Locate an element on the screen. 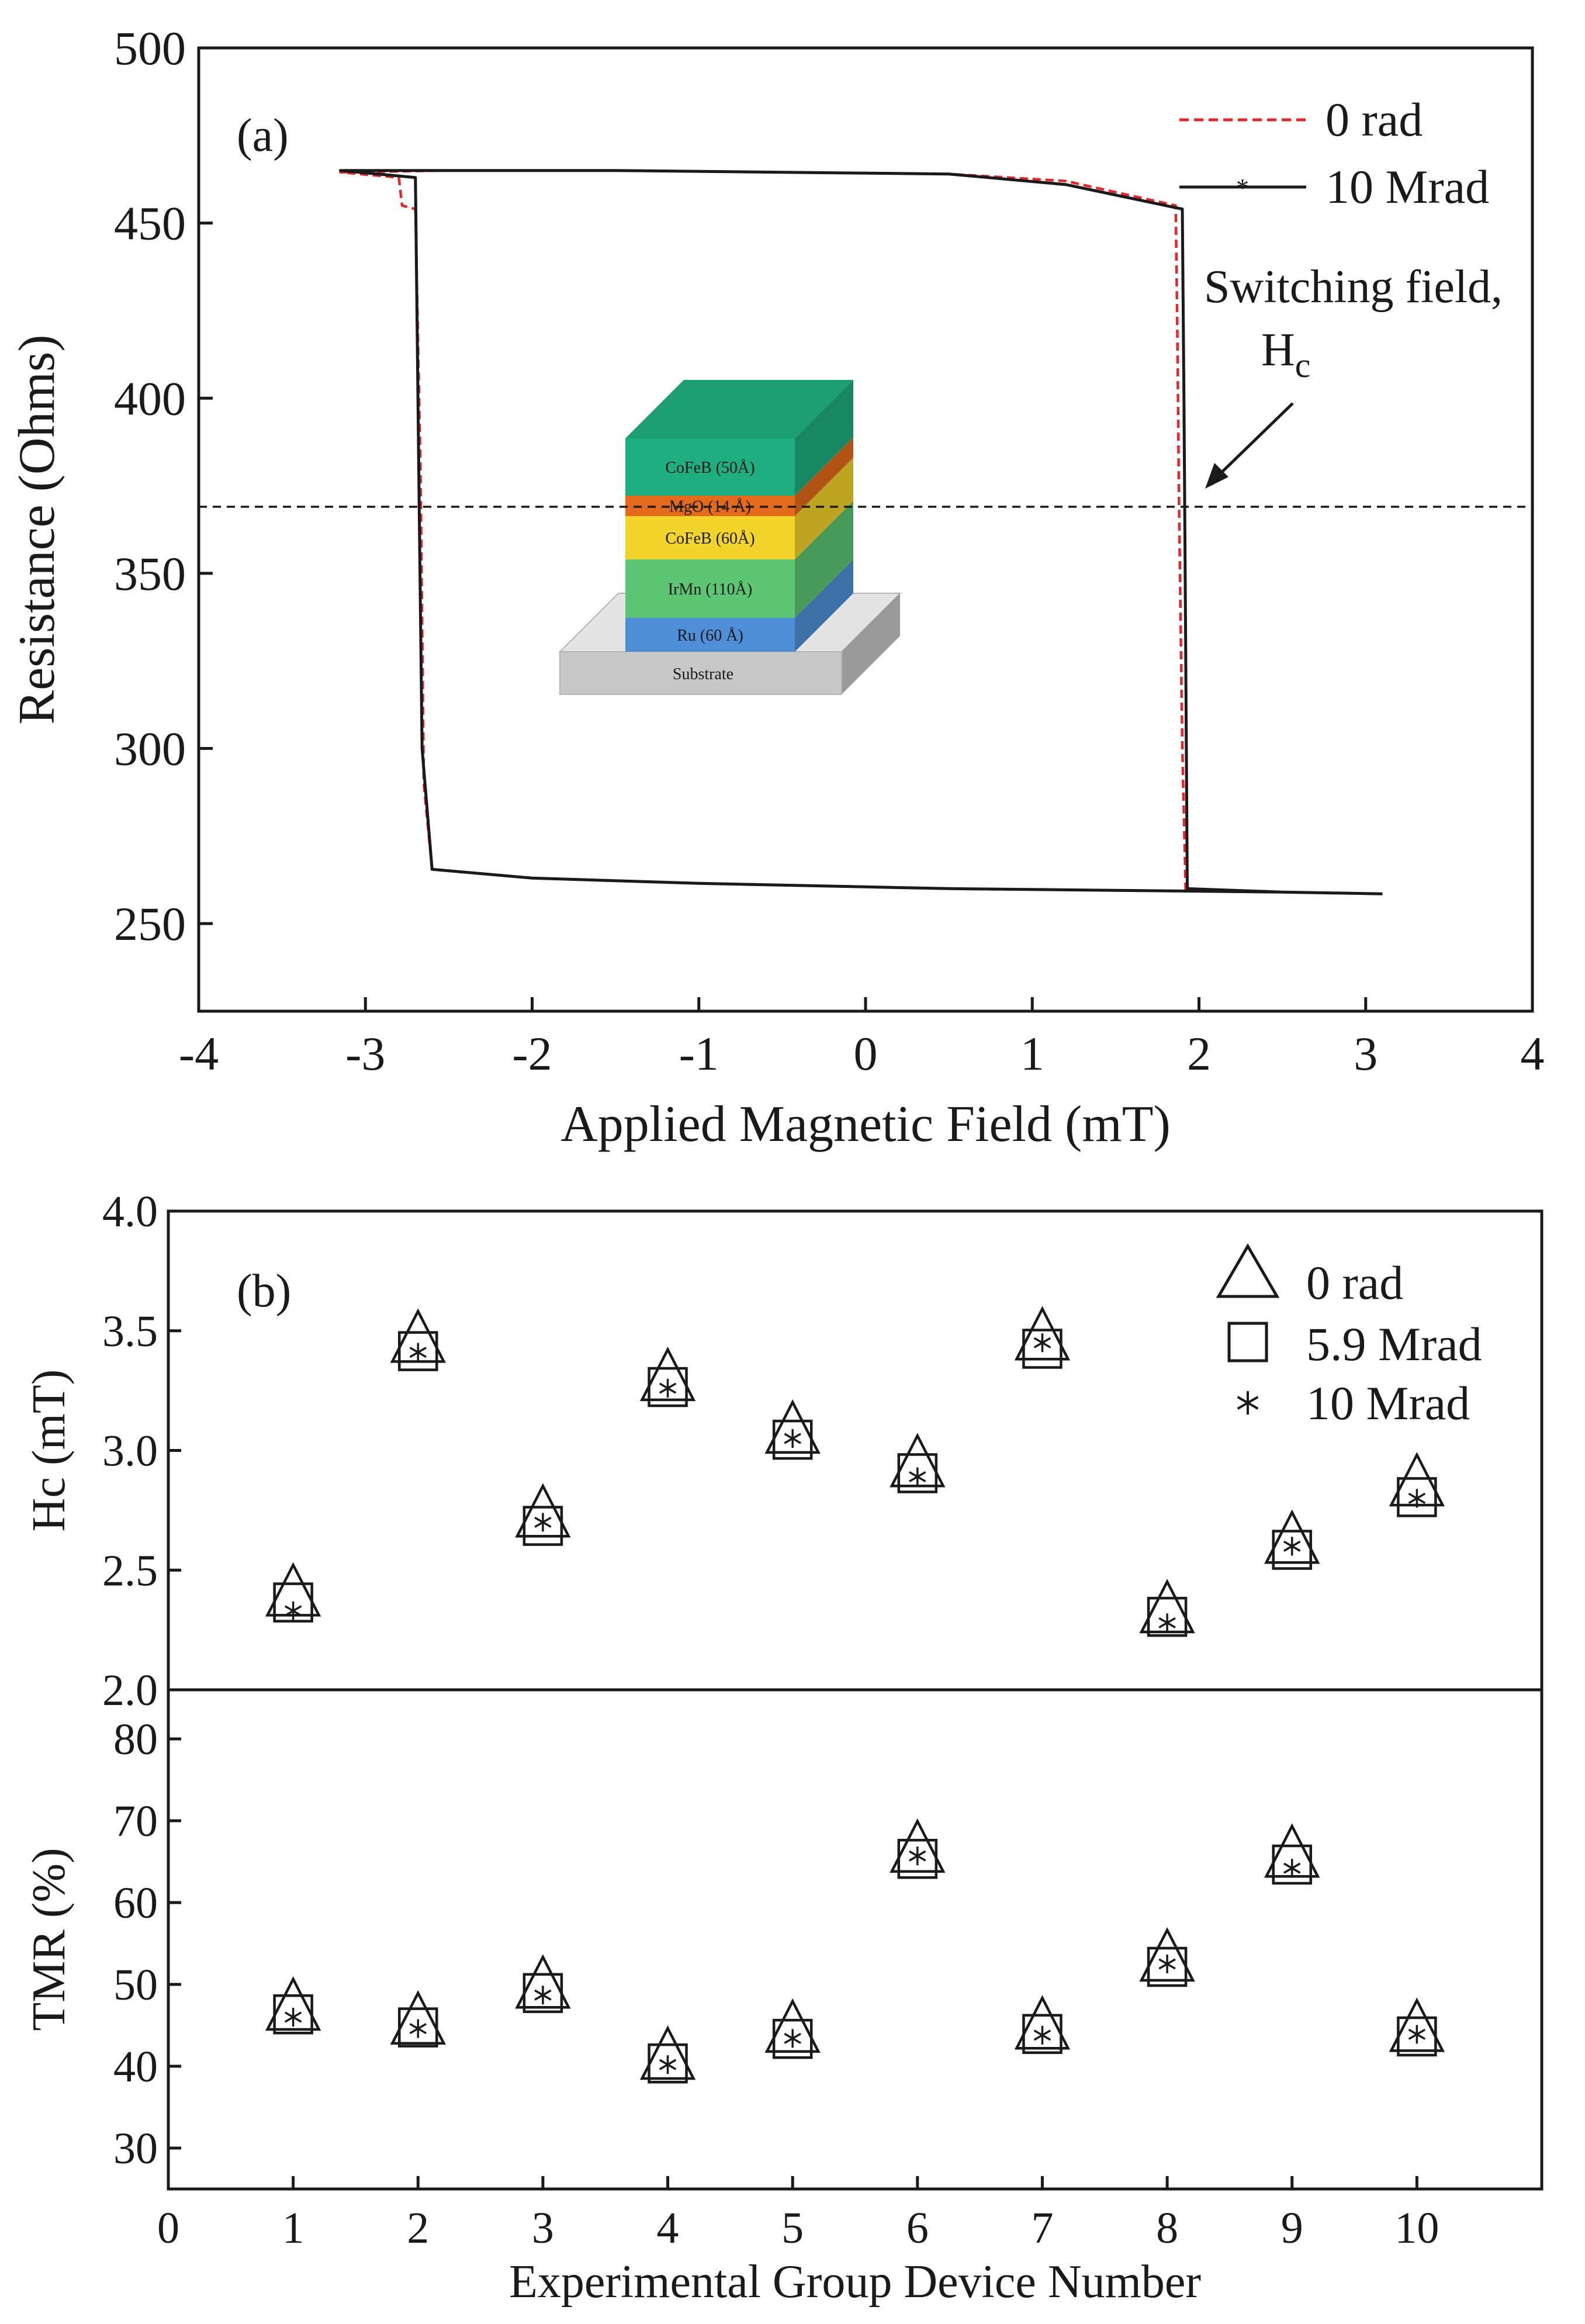  panel-a-x-axis-label: Applied Magnetic Field (mT) is located at coordinates (865, 1124).